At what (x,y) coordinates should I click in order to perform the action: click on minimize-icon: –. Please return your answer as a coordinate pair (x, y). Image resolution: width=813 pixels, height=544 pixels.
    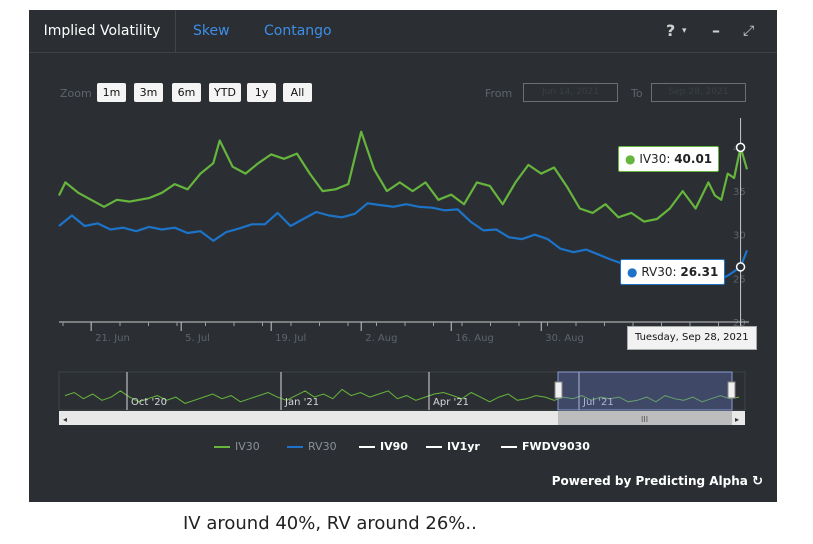
    Looking at the image, I should click on (716, 30).